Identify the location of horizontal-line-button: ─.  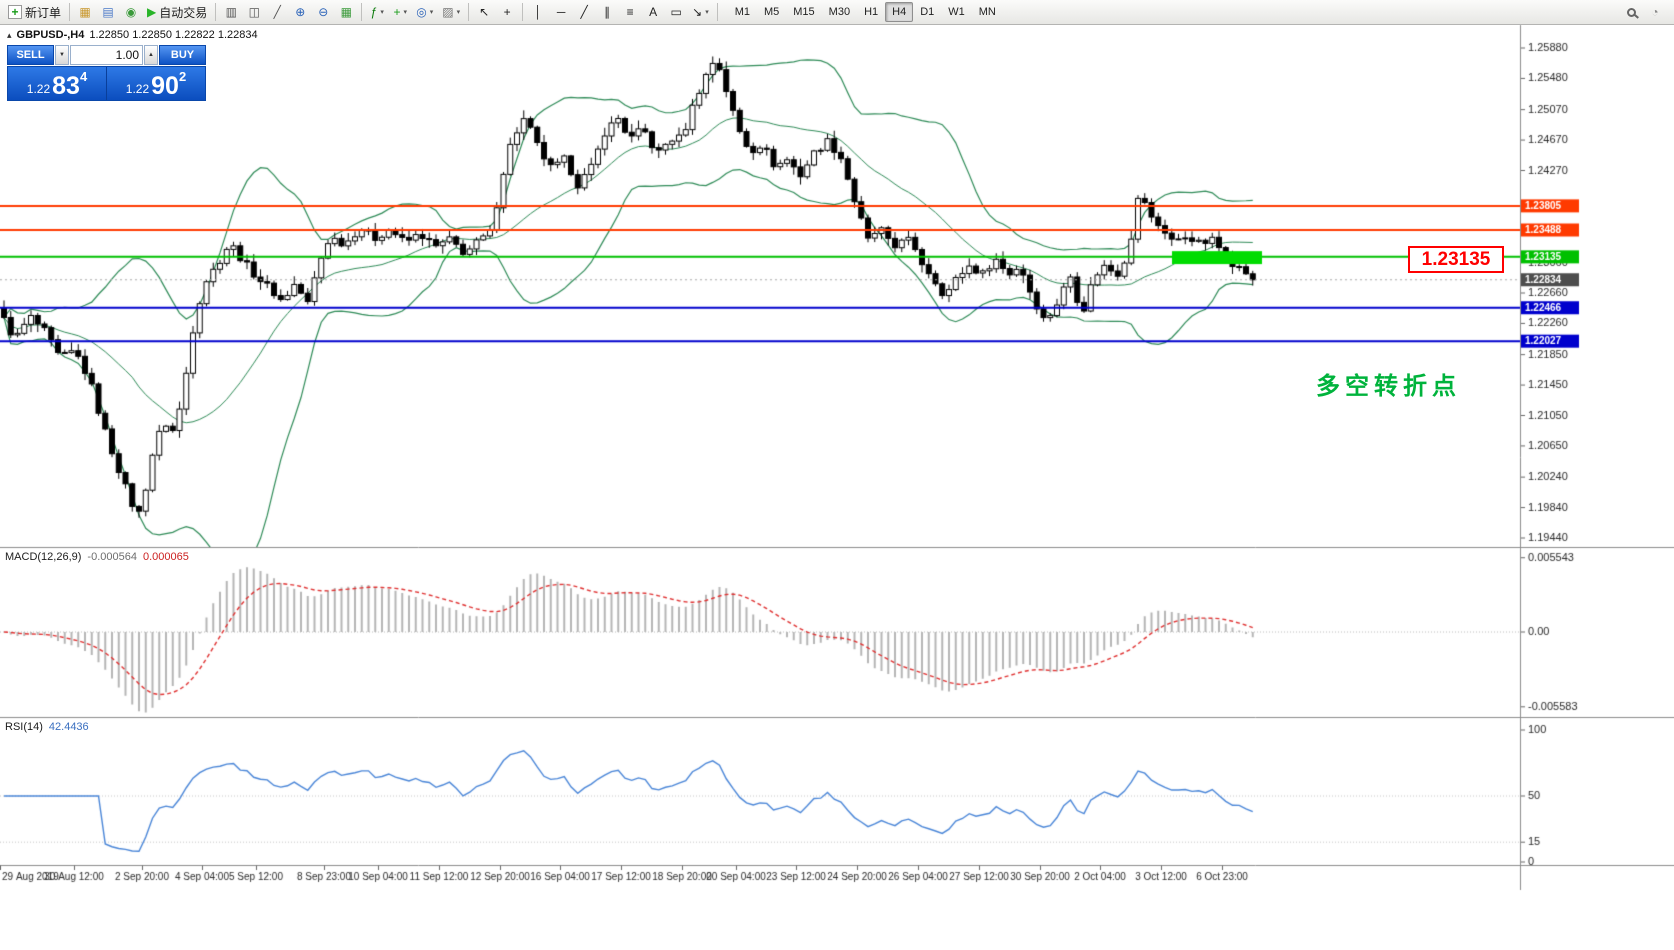
(561, 12).